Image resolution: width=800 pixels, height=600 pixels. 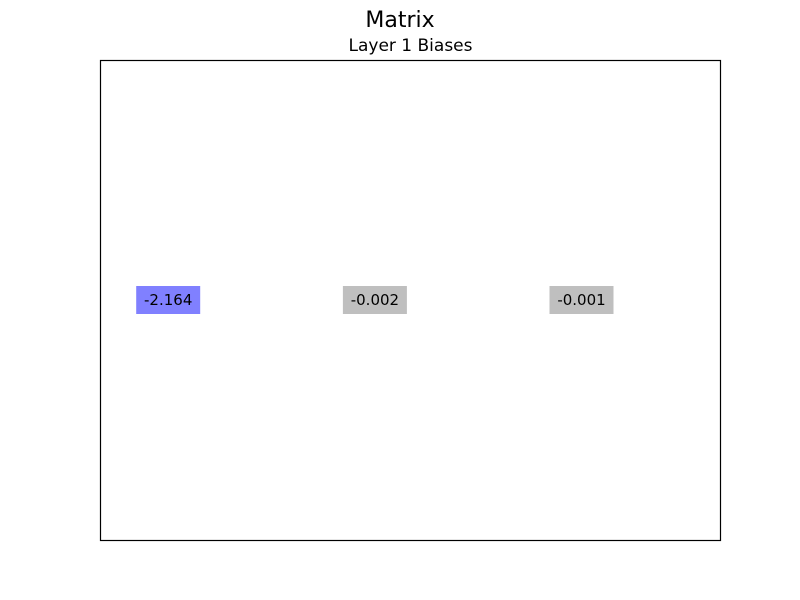 I want to click on matrix-cells: -2.164 -0.002 -0.001, so click(x=375, y=300).